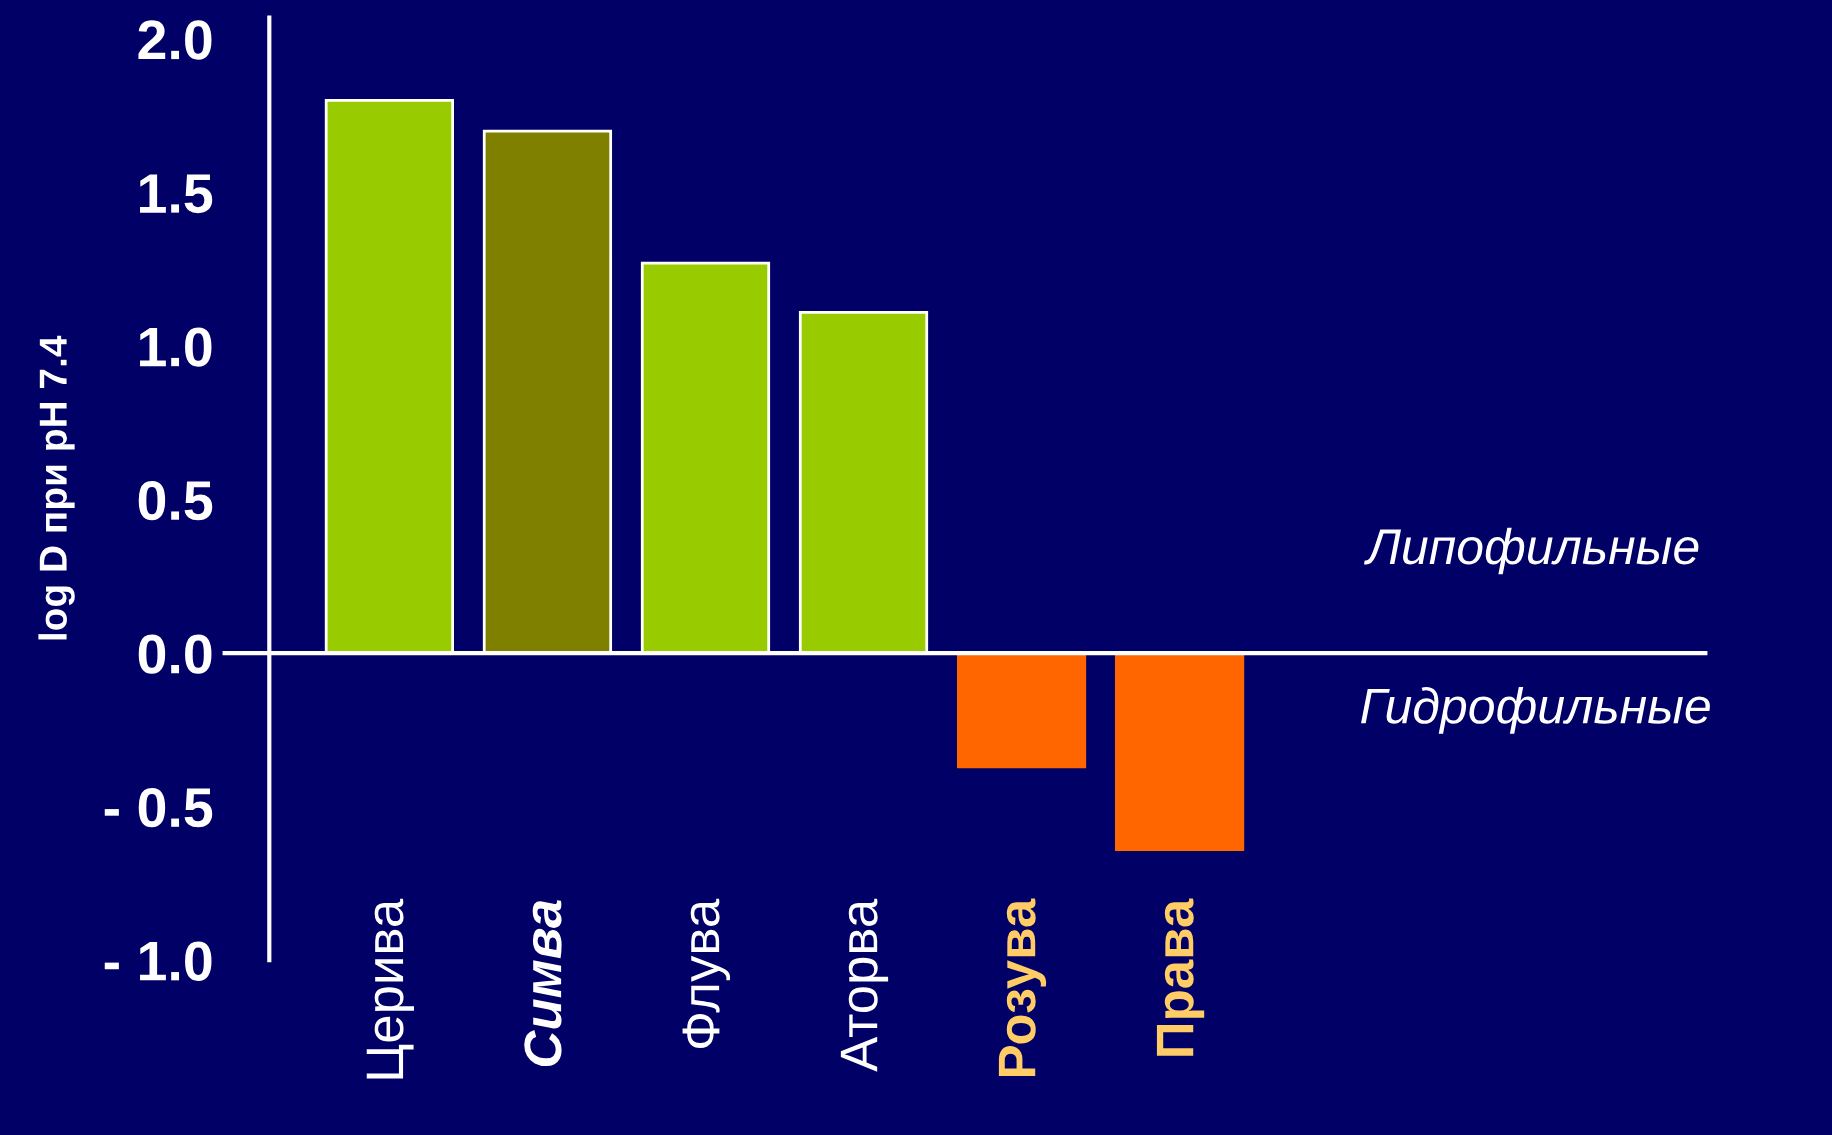  I want to click on text: Гидрофильные, so click(1535, 710).